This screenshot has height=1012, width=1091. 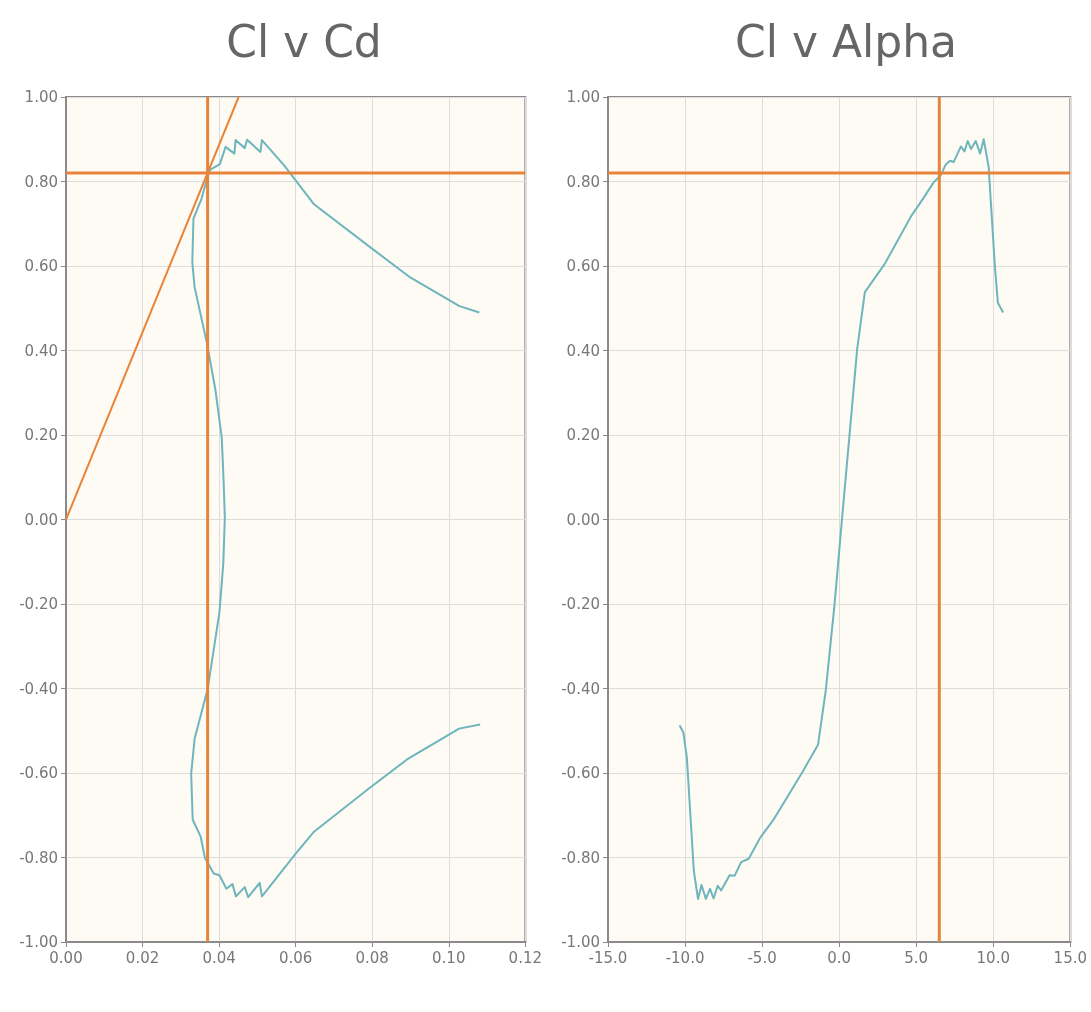 What do you see at coordinates (295, 957) in the screenshot?
I see `x-tick-label: 0.06` at bounding box center [295, 957].